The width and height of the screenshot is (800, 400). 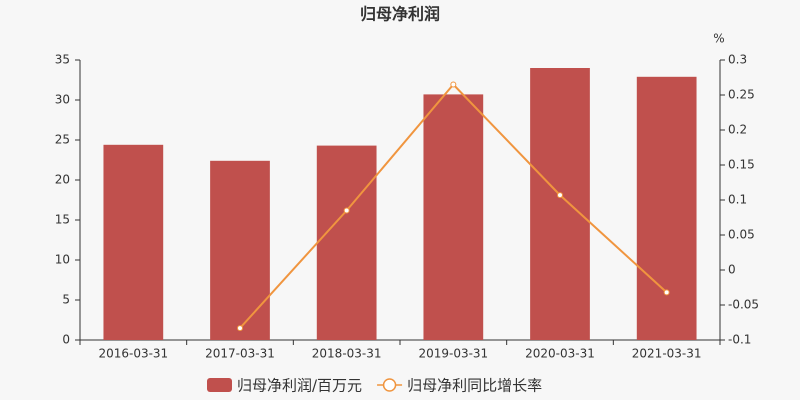 I want to click on x-tick-label: 2021-03-31, so click(x=667, y=354).